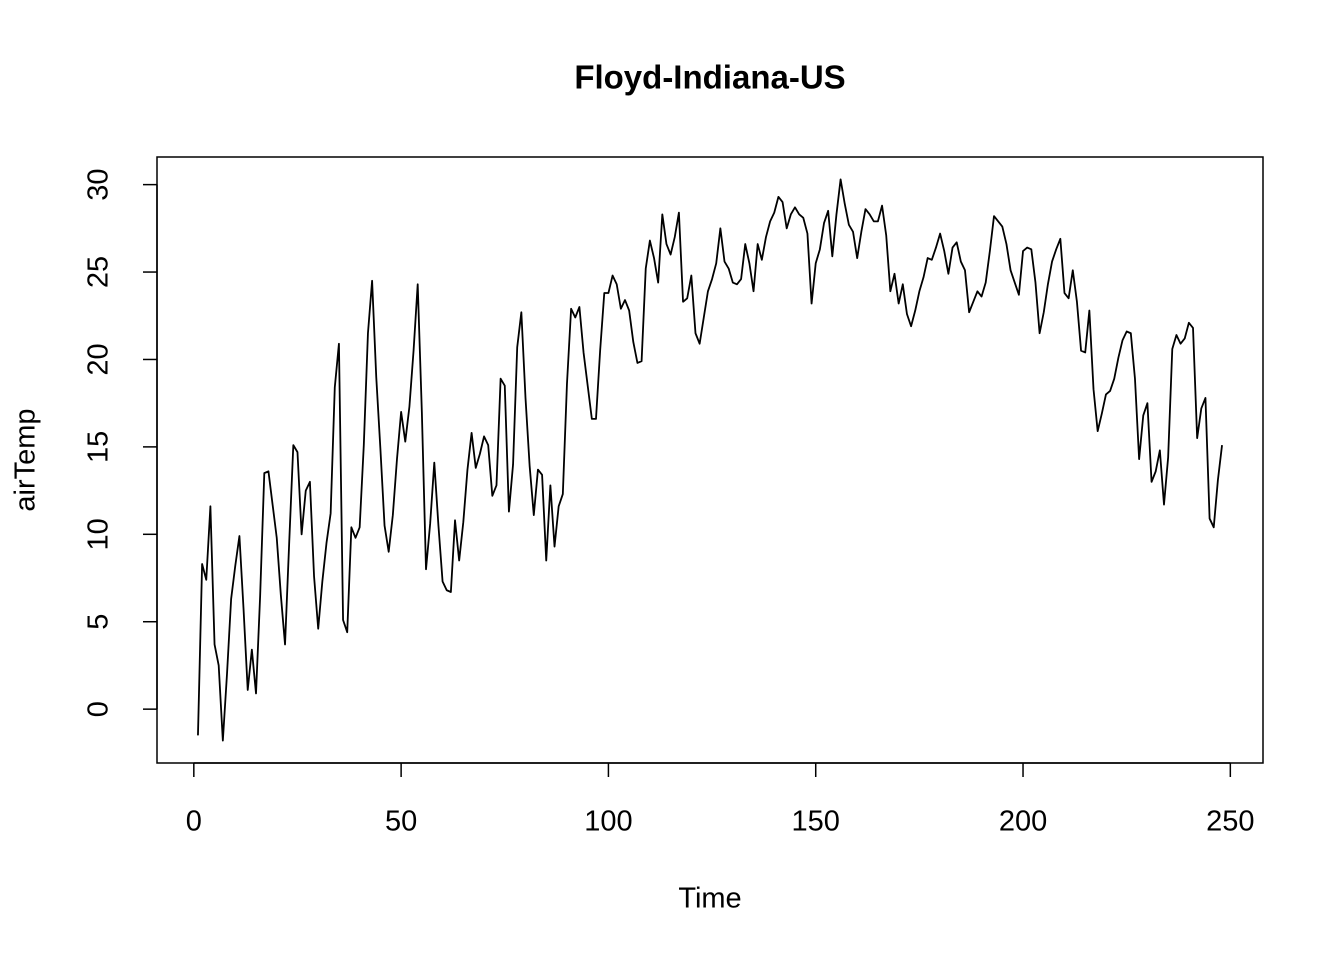 Image resolution: width=1344 pixels, height=960 pixels. I want to click on y-tick-label: 15, so click(99, 447).